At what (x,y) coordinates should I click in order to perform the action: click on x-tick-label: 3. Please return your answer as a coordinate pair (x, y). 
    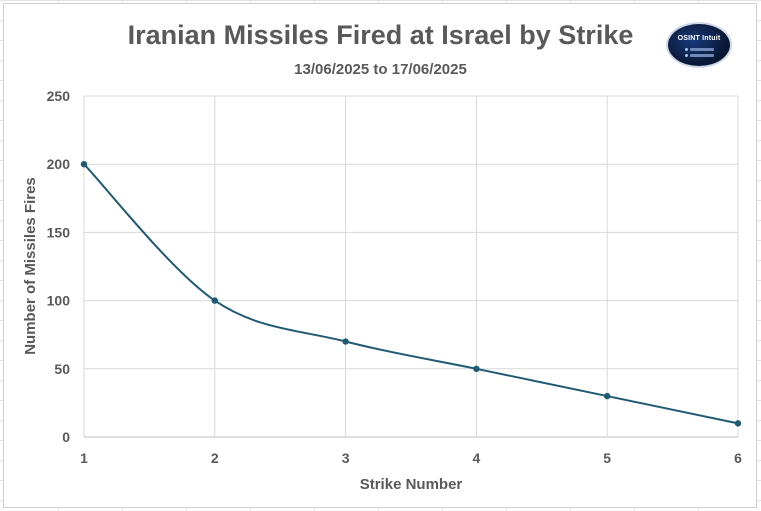
    Looking at the image, I should click on (346, 458).